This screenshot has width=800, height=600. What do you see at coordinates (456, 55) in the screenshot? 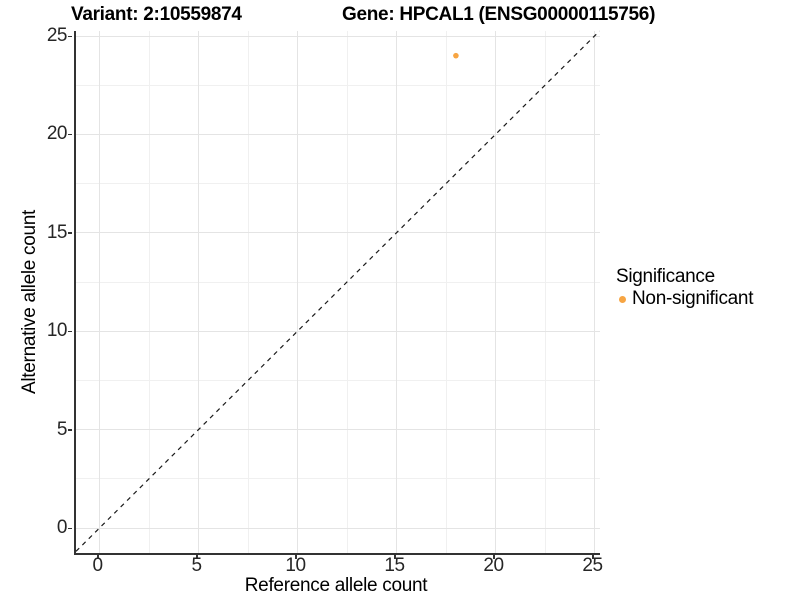
I see `data-point` at bounding box center [456, 55].